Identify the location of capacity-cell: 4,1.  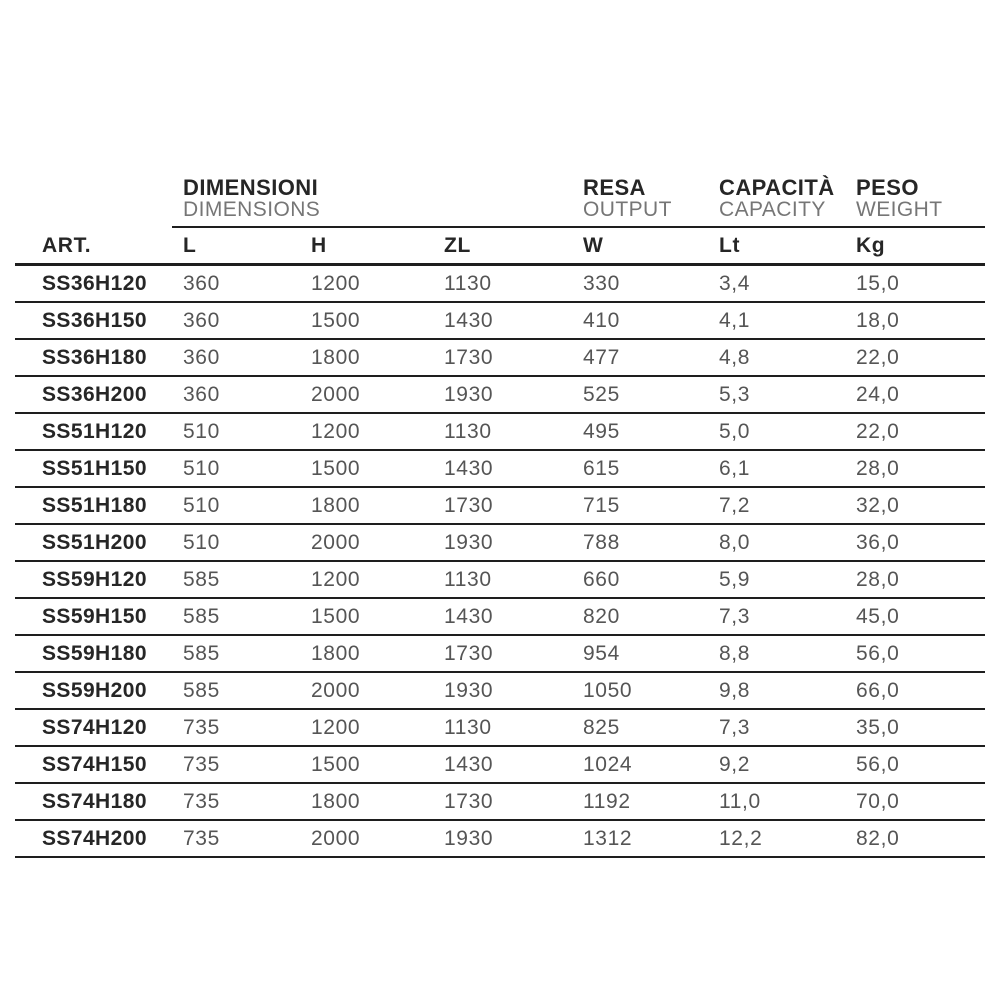
(735, 320).